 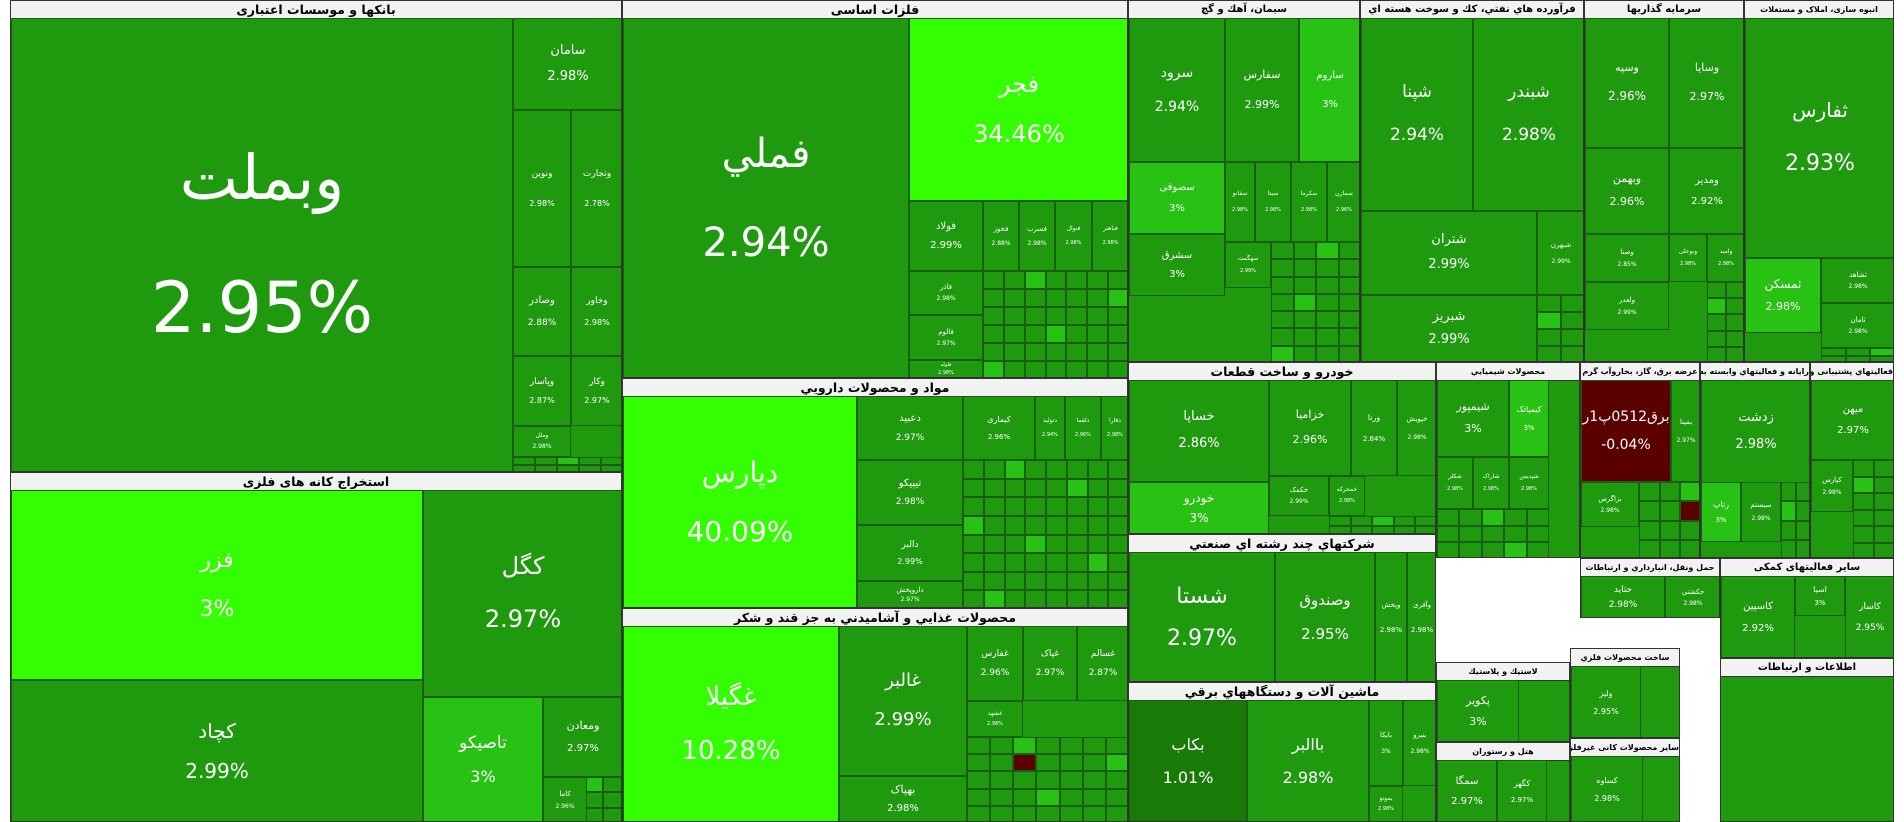 I want to click on stock-tile: دعبيد 2.97%, so click(x=910, y=428).